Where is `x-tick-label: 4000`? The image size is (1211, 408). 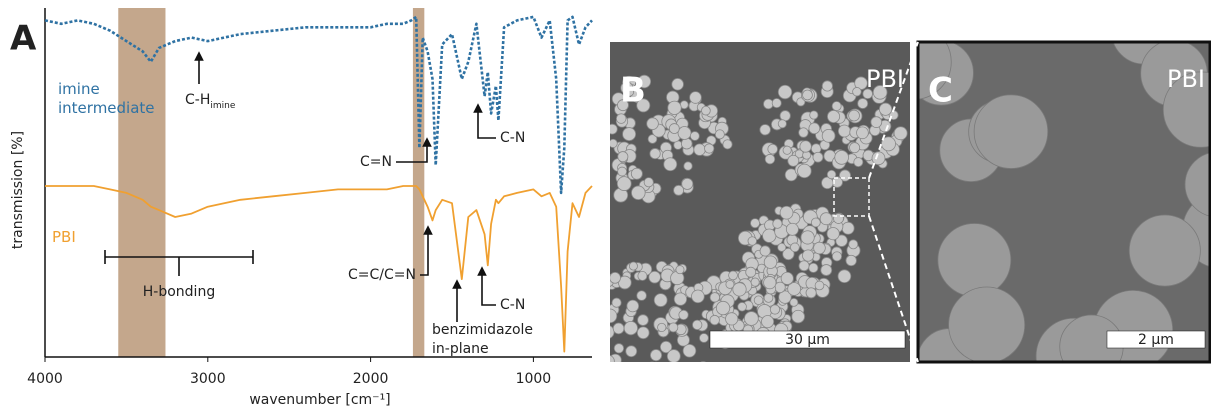 x-tick-label: 4000 is located at coordinates (45, 379).